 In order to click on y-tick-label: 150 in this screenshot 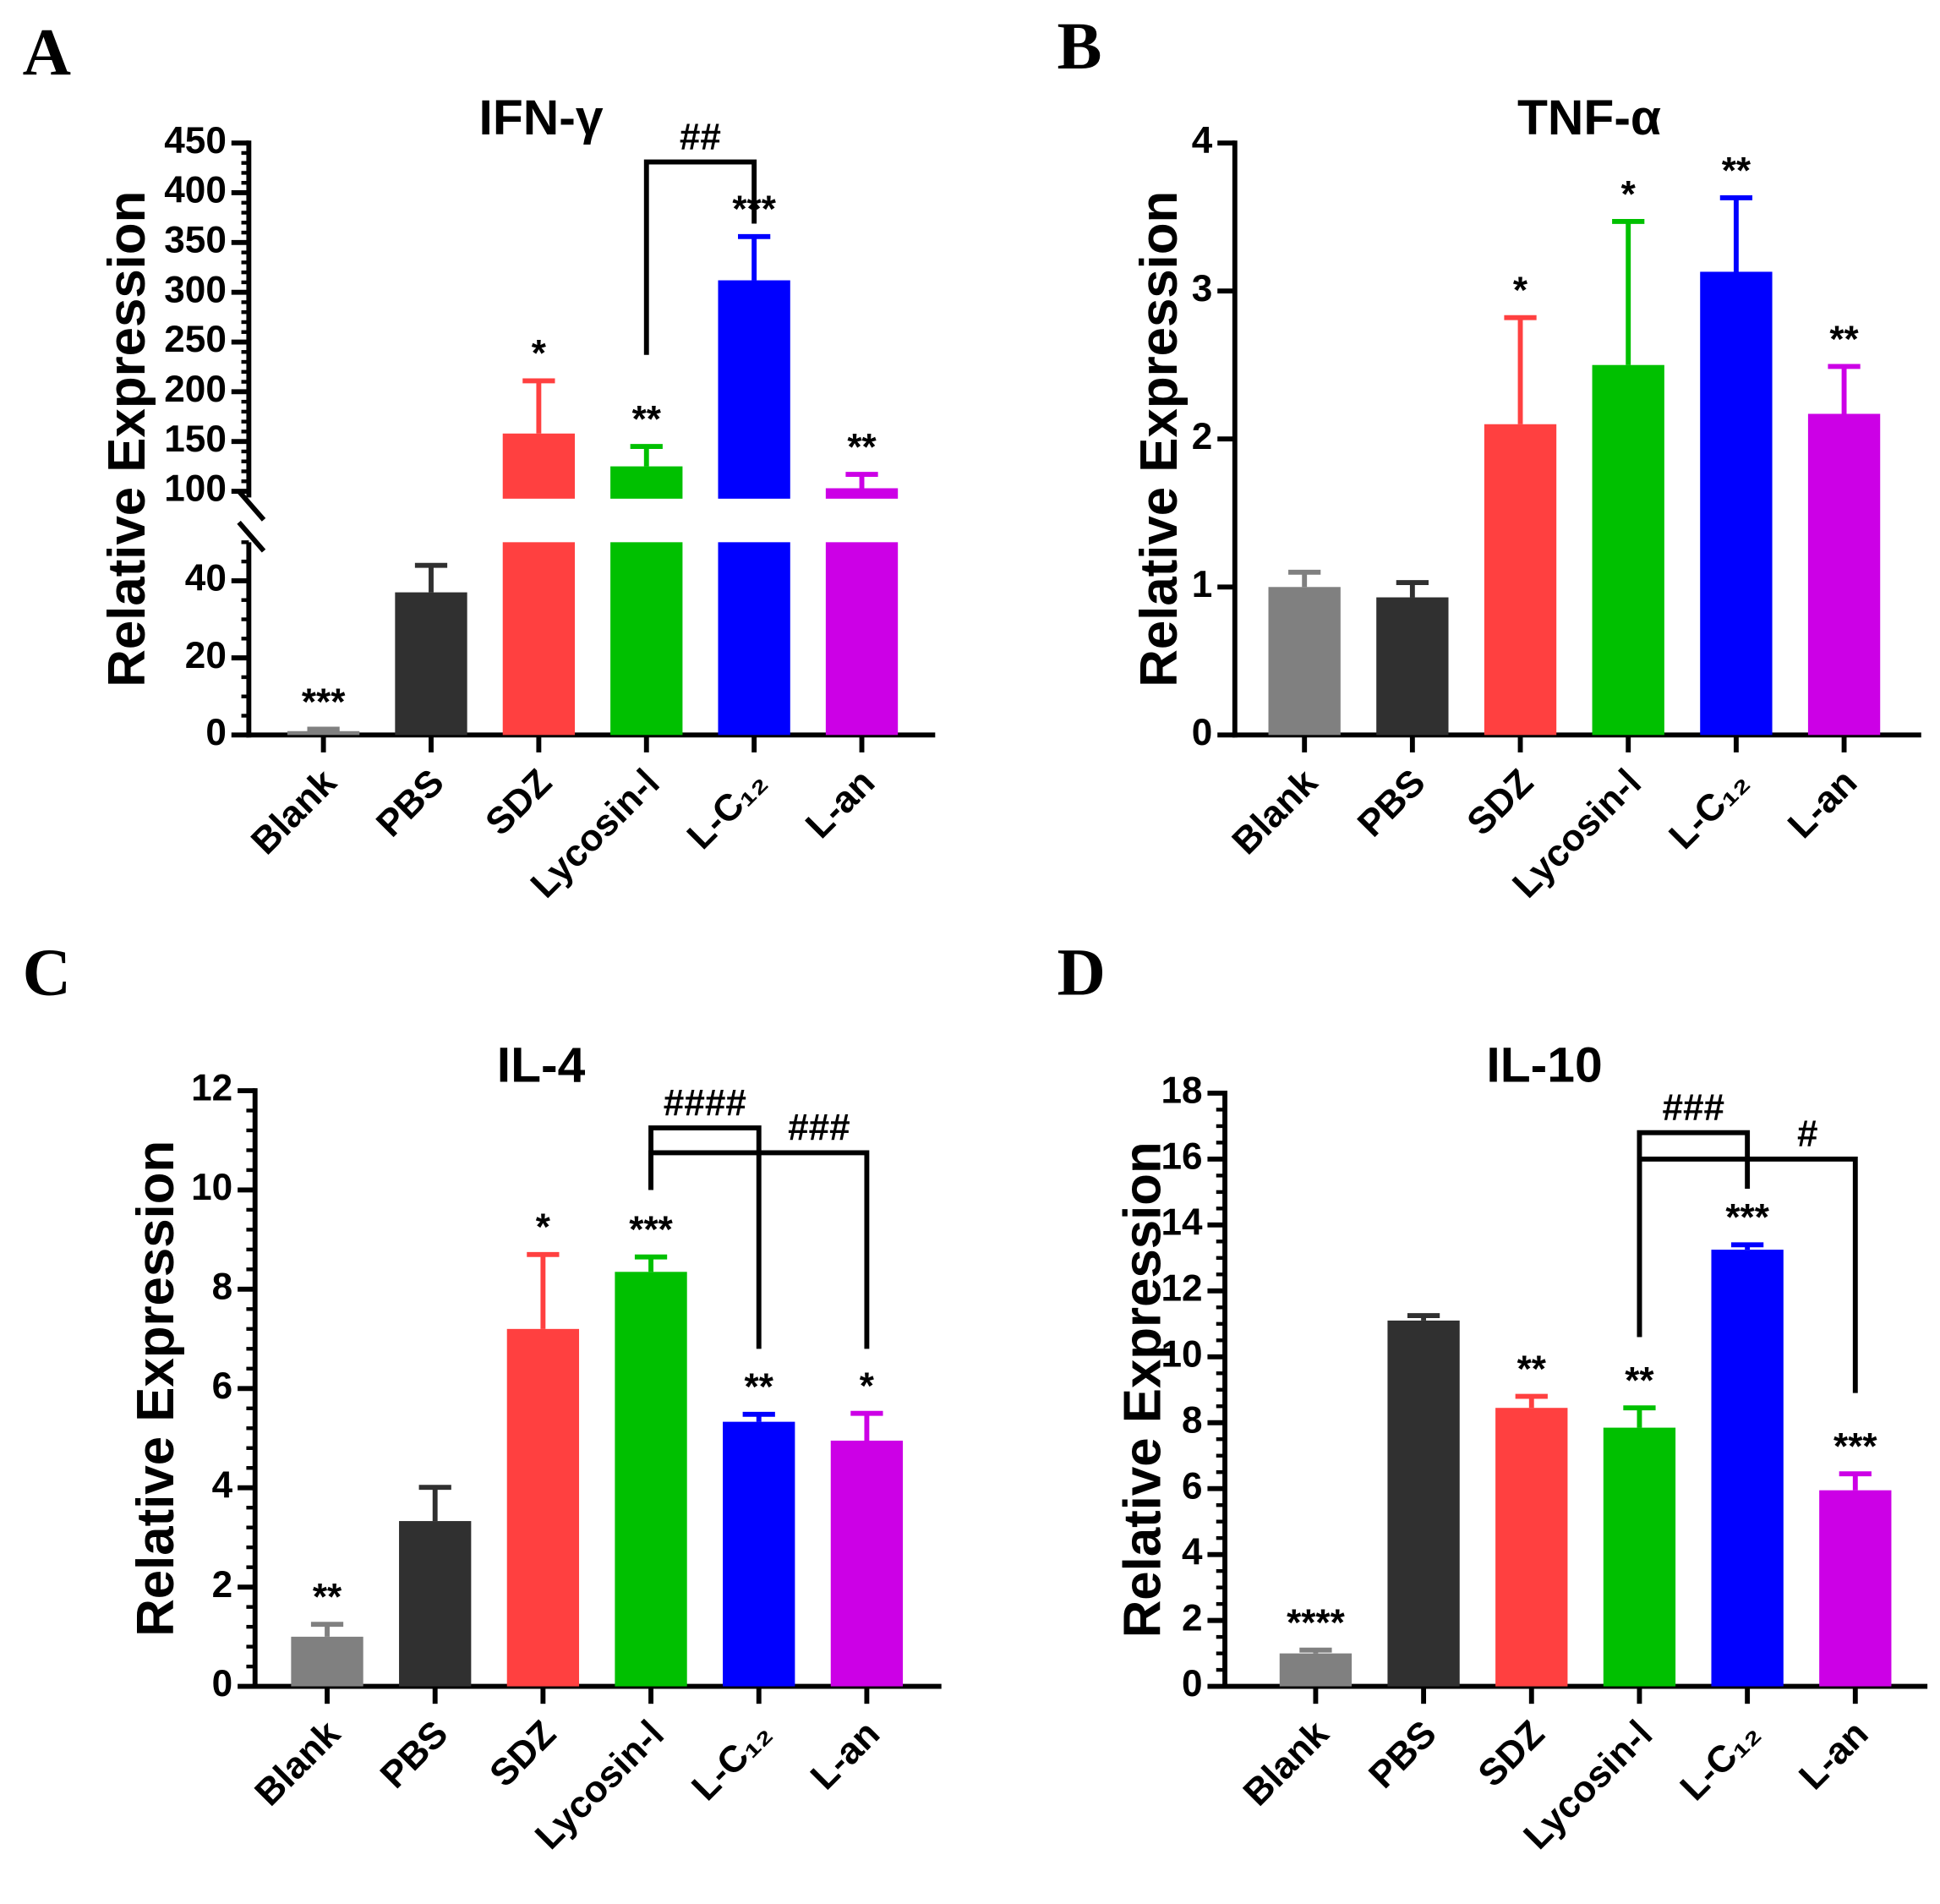, I will do `click(195, 439)`.